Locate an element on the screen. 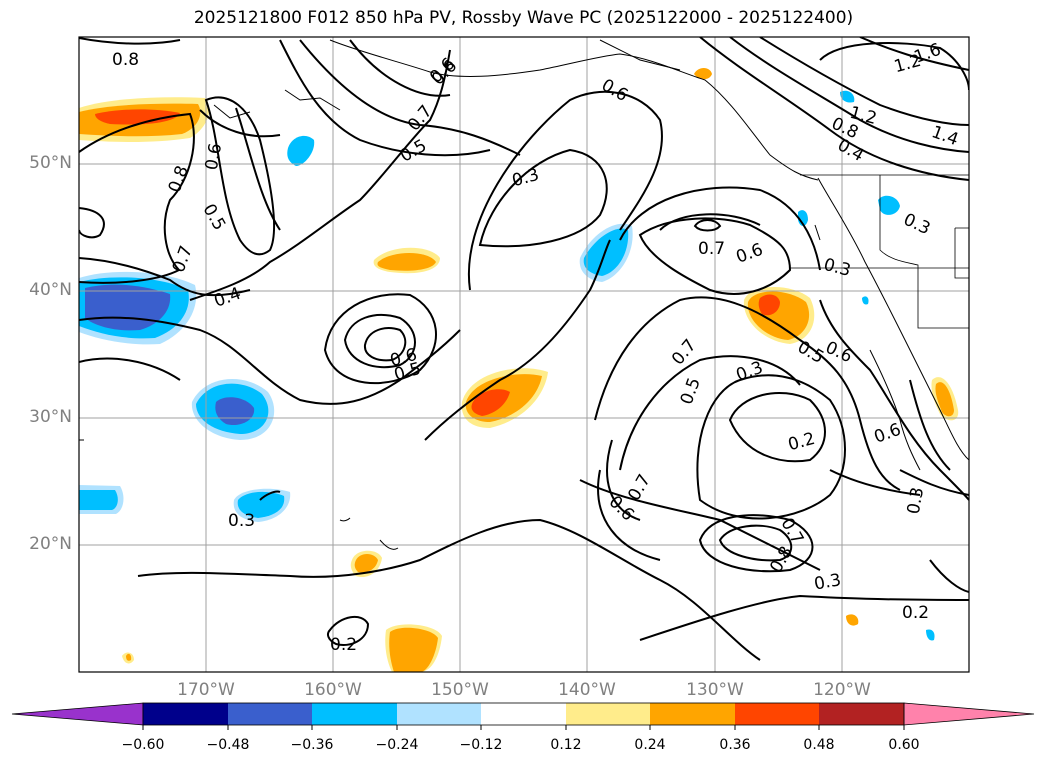 This screenshot has height=765, width=1047. lat-label: 20°N is located at coordinates (50, 544).